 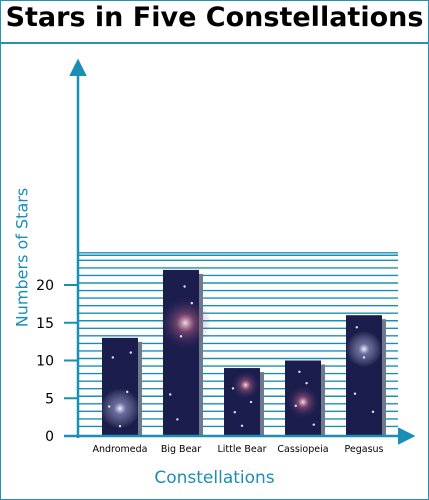 I want to click on y-tick-label: 0, so click(x=49, y=437).